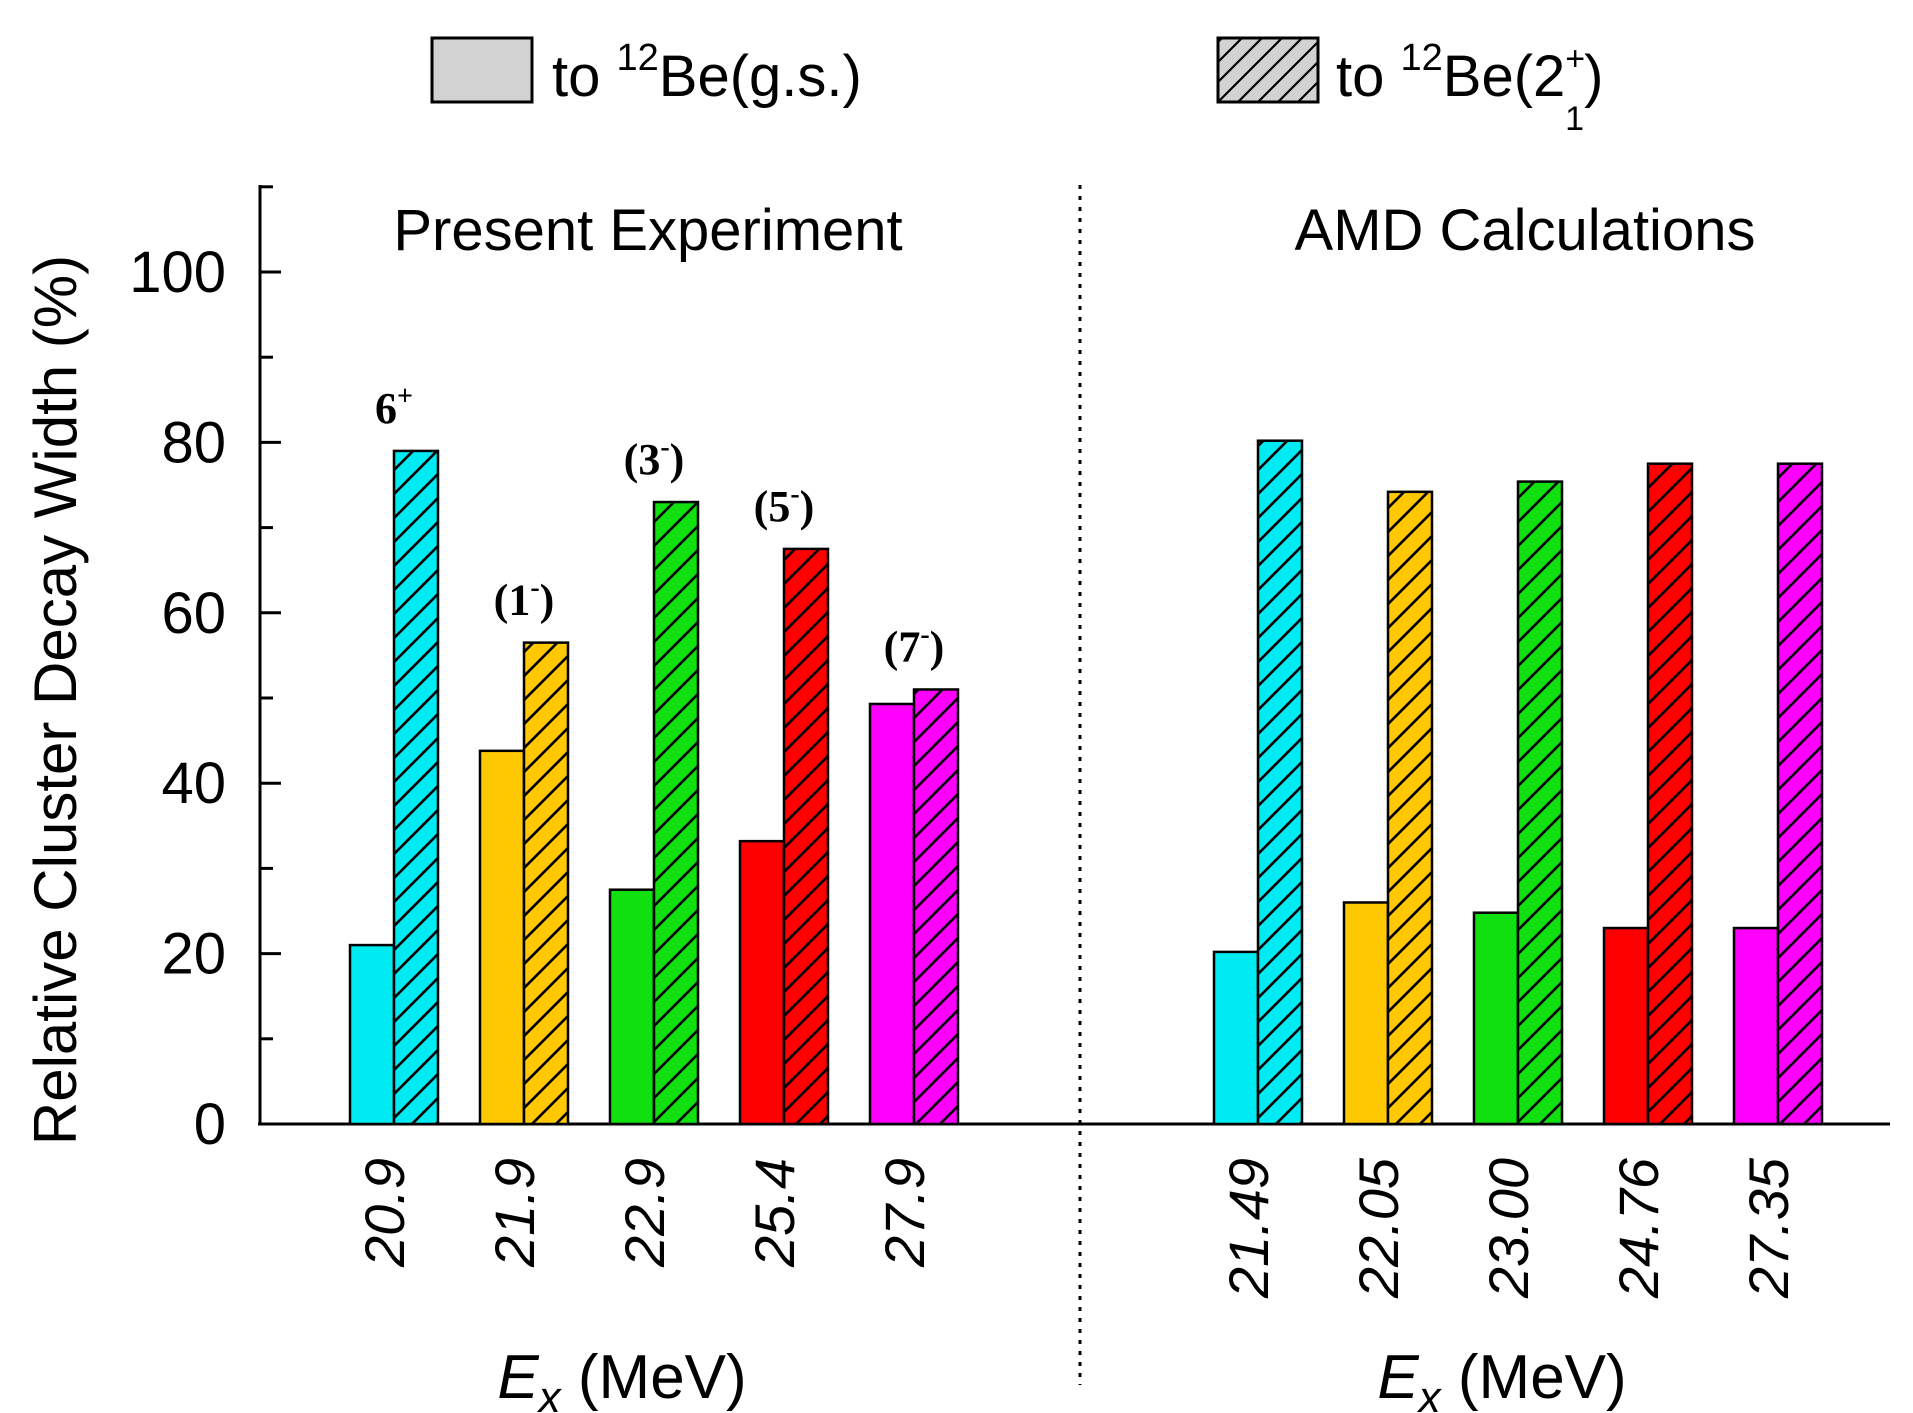 The height and width of the screenshot is (1413, 1913). Describe the element at coordinates (654, 458) in the screenshot. I see `spin-parity-label: (3-)` at that location.